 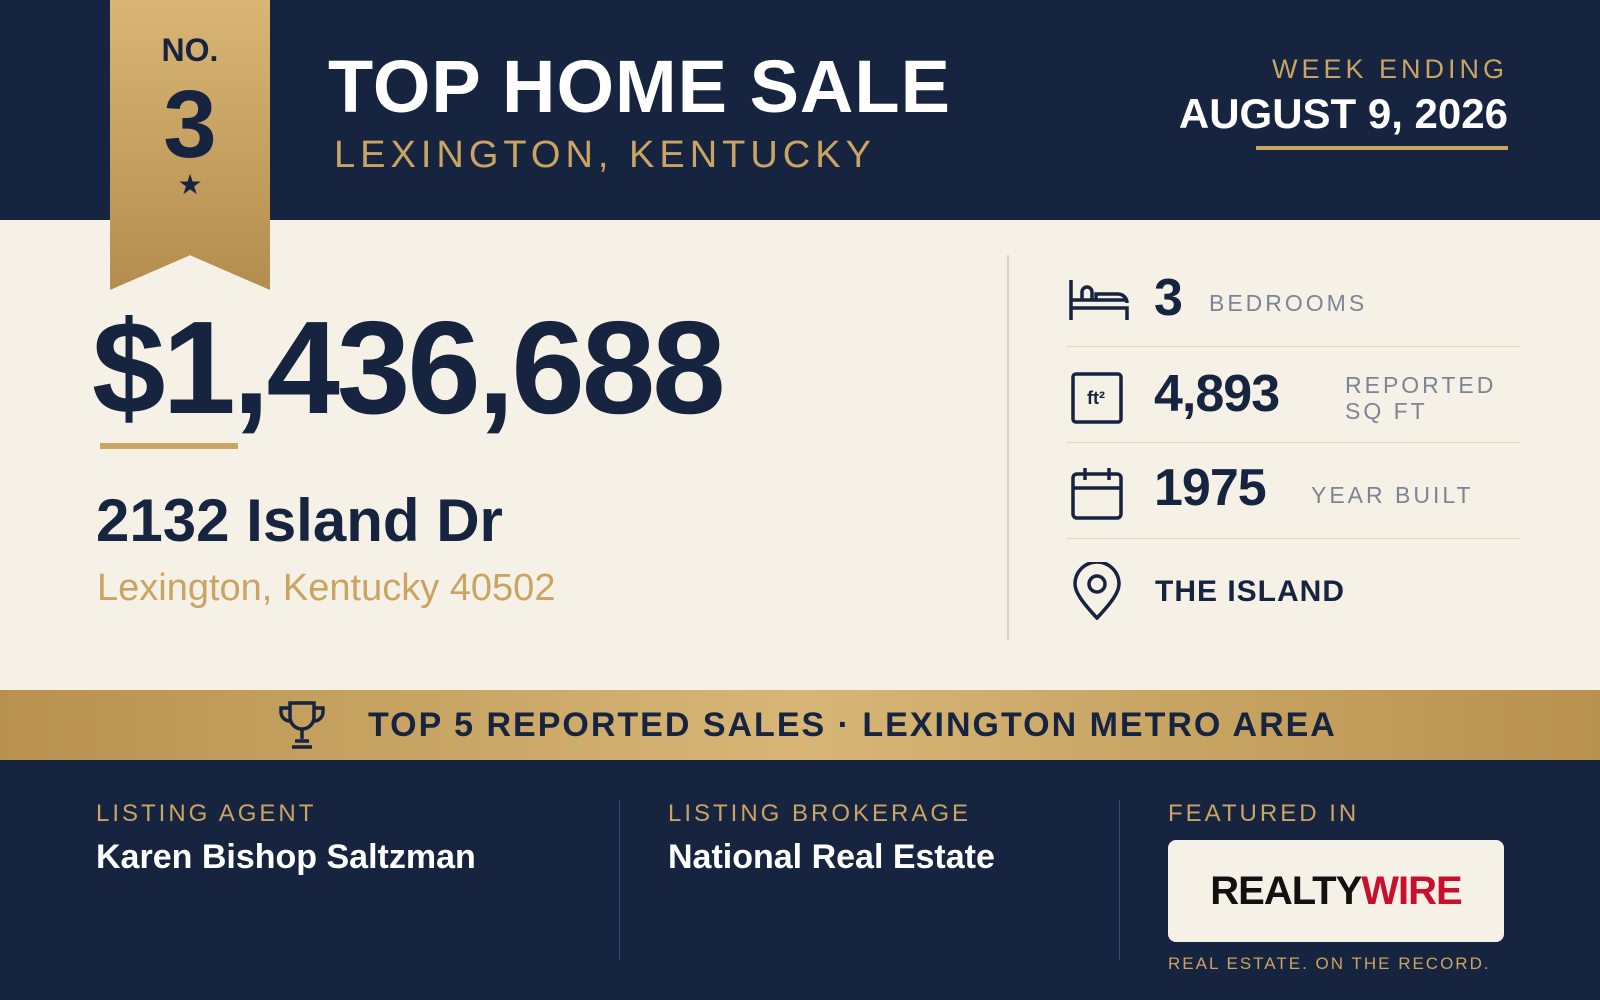 What do you see at coordinates (206, 813) in the screenshot?
I see `agent-label: LISTING AGENT` at bounding box center [206, 813].